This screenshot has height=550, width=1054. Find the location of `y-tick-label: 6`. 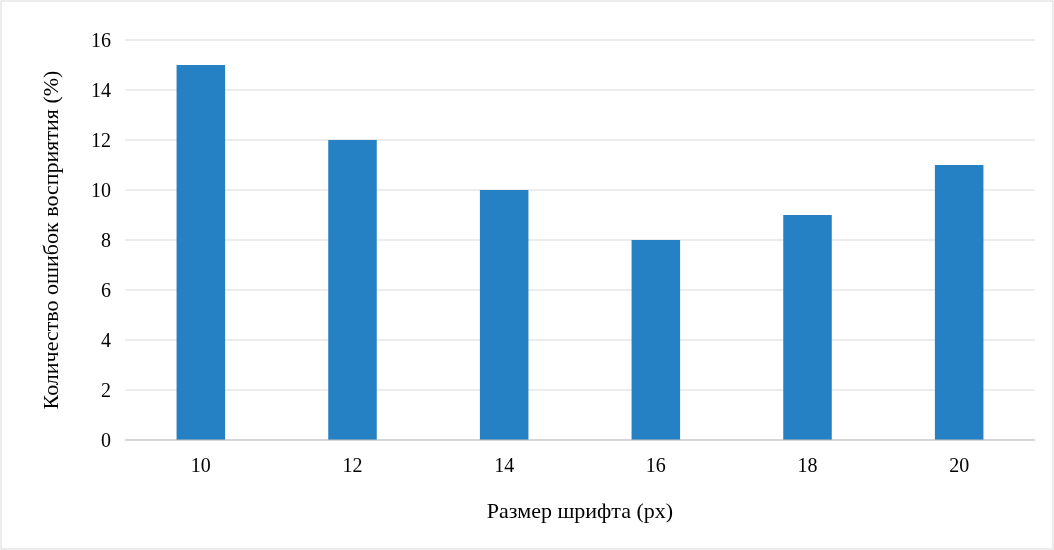

y-tick-label: 6 is located at coordinates (106, 290).